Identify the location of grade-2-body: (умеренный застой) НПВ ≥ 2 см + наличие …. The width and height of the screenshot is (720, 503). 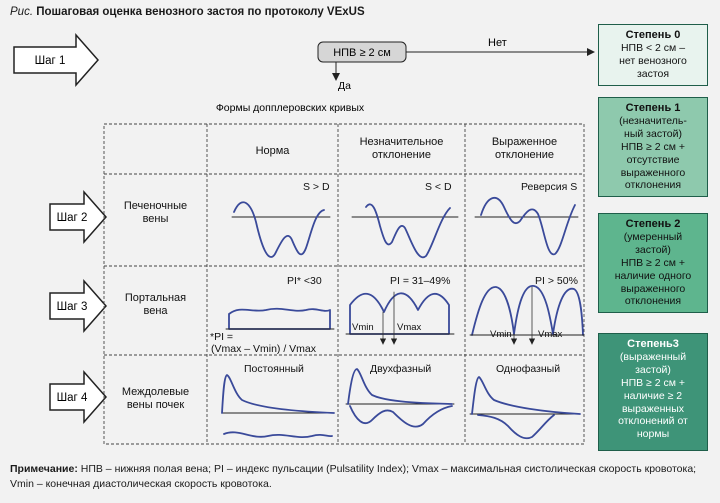
(653, 269).